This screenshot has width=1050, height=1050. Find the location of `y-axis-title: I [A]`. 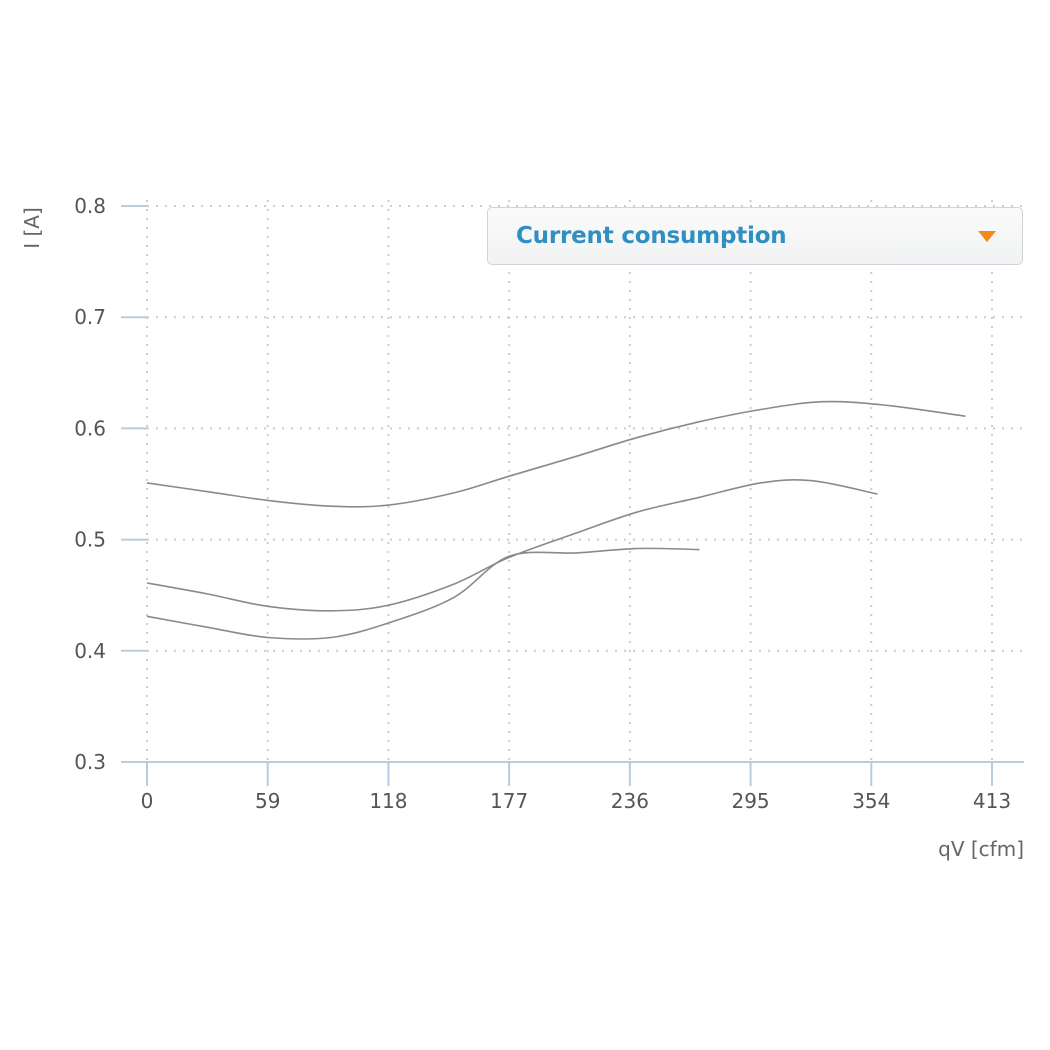

y-axis-title: I [A] is located at coordinates (32, 228).